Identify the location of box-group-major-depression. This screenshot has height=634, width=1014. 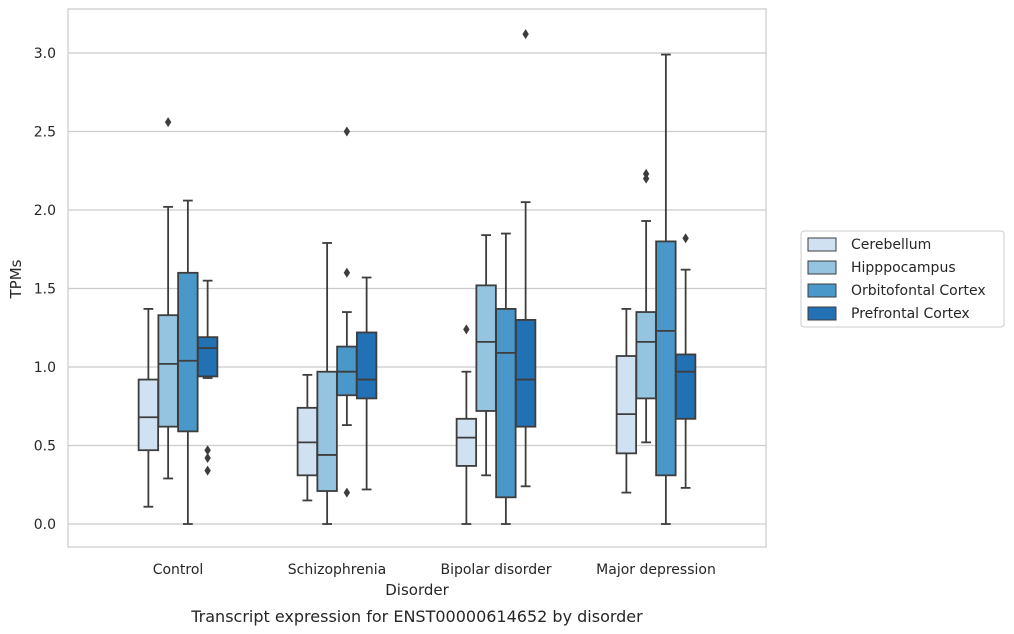
(656, 289).